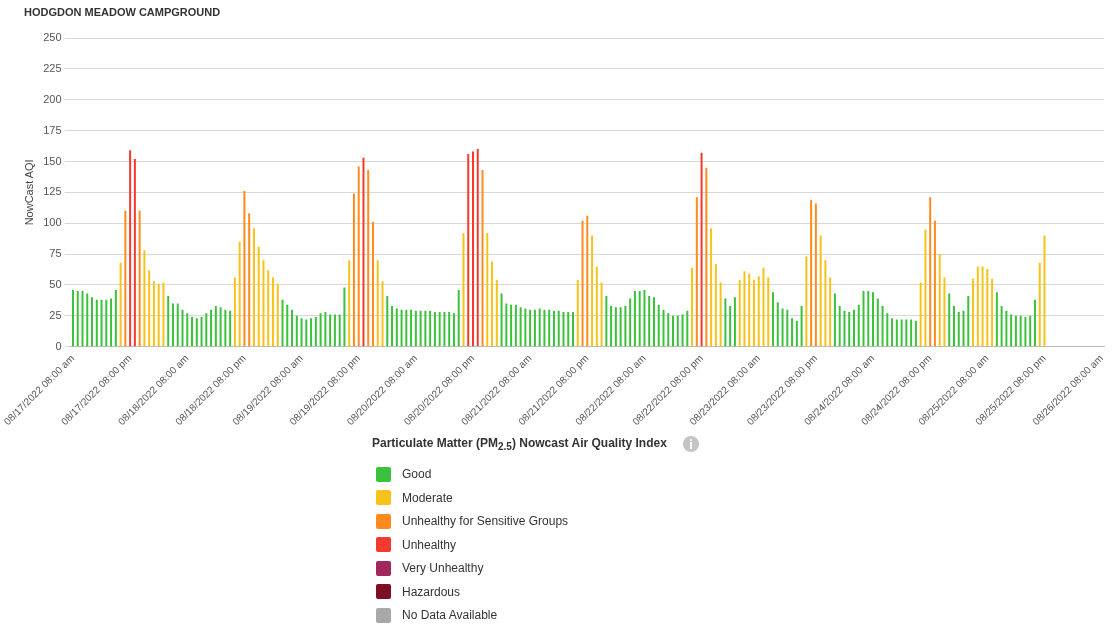 This screenshot has width=1118, height=642. I want to click on y-tick-label: 50, so click(55, 283).